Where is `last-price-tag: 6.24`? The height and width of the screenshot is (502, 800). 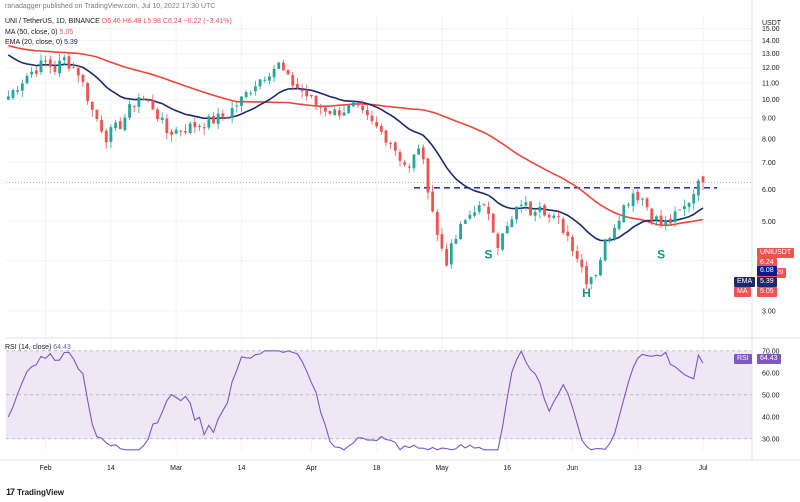
last-price-tag: 6.24 is located at coordinates (767, 263).